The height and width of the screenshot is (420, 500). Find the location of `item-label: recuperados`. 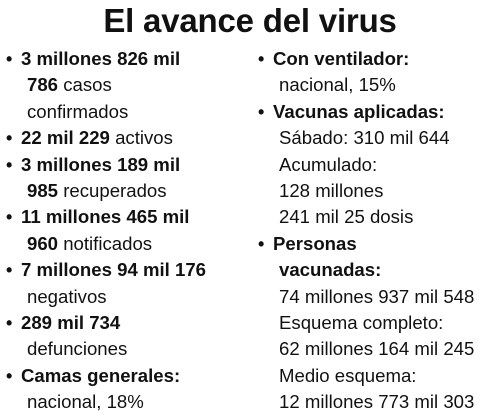

item-label: recuperados is located at coordinates (112, 191).